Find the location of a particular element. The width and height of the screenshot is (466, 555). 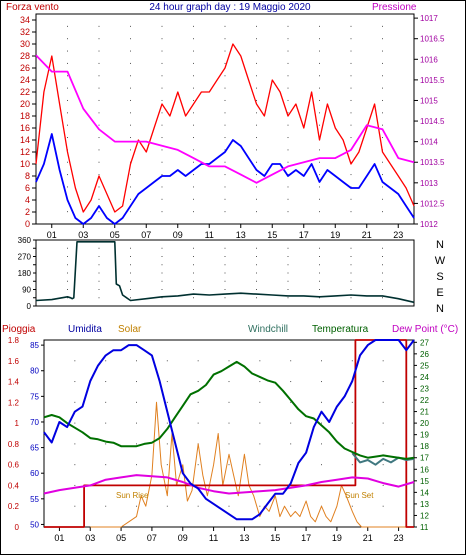

x-tick-label: 05 is located at coordinates (121, 538).